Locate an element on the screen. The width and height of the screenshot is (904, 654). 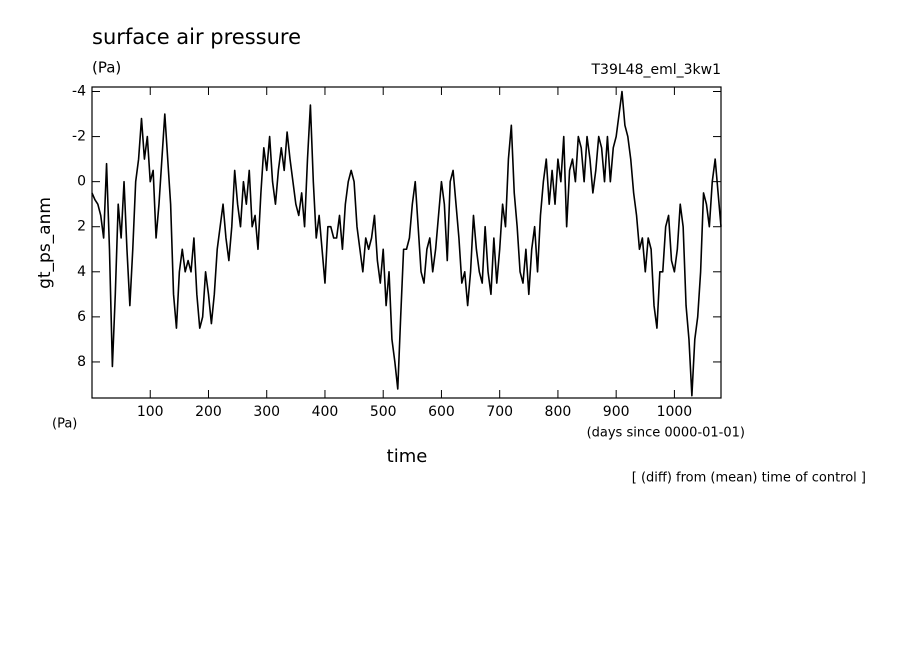
y-tick-label: 4 is located at coordinates (81, 272).